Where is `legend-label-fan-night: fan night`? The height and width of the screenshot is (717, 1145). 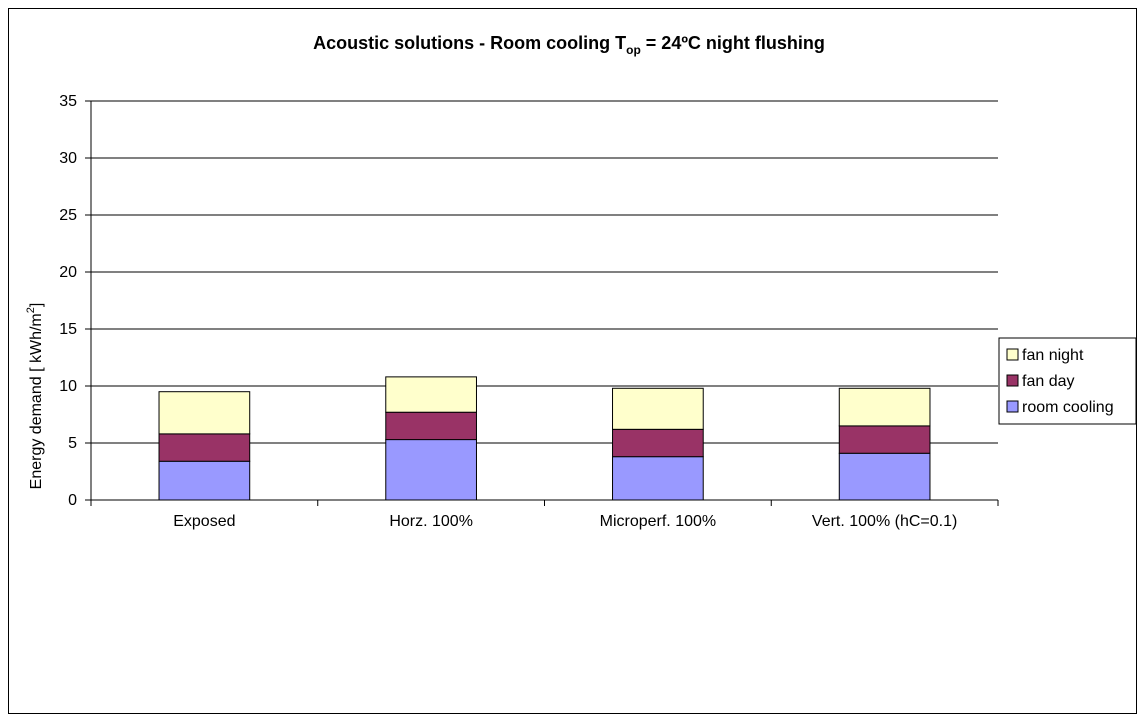
legend-label-fan-night: fan night is located at coordinates (1053, 355).